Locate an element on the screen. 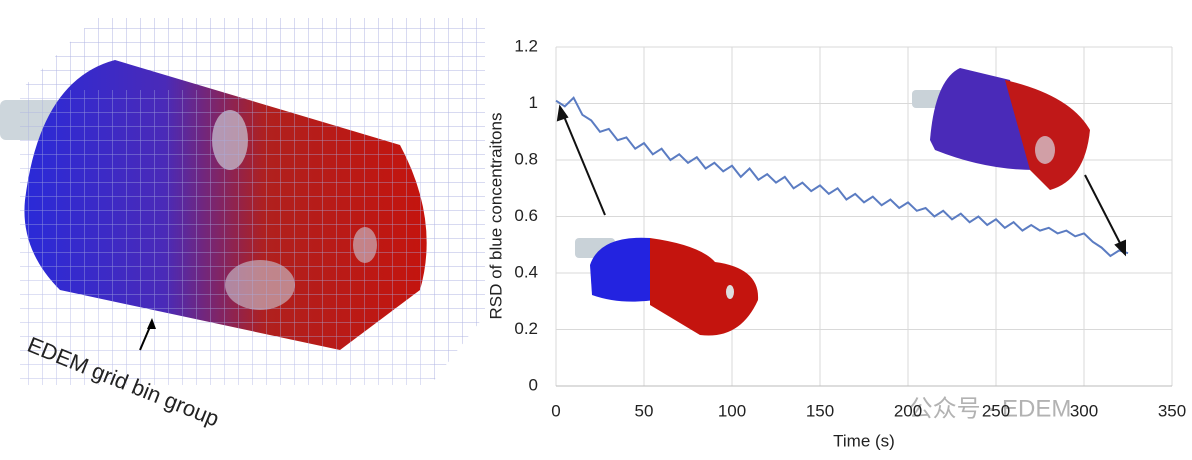 The height and width of the screenshot is (460, 1192). y-tick-label: 1.2 is located at coordinates (526, 45).